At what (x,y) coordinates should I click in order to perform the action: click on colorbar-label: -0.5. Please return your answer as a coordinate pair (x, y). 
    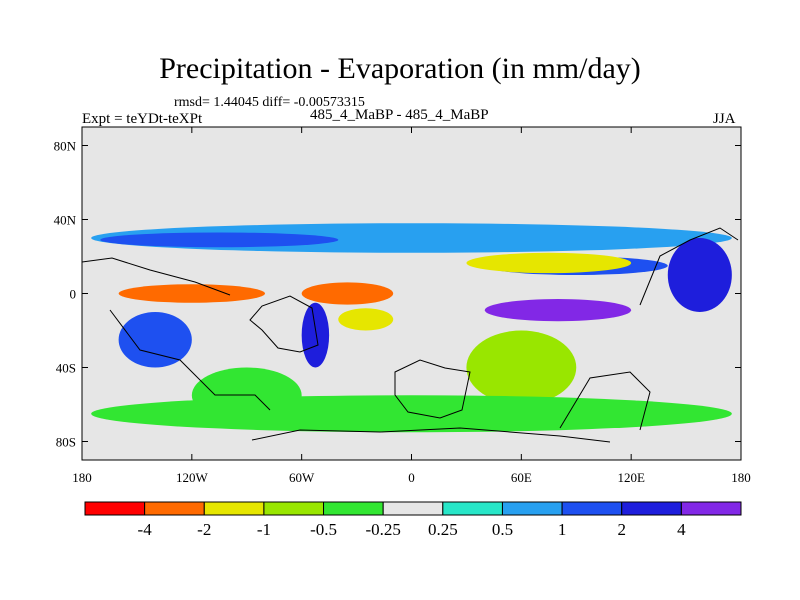
    Looking at the image, I should click on (323, 529).